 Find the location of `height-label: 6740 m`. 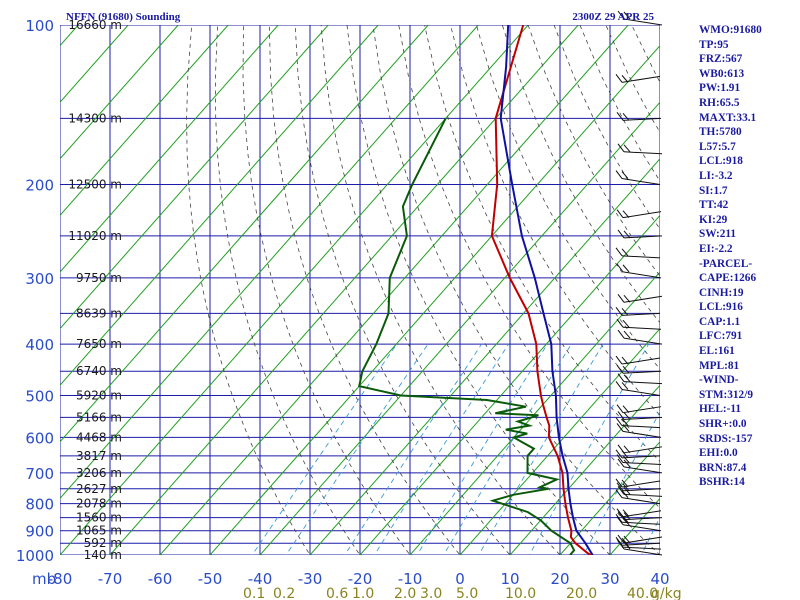

height-label: 6740 m is located at coordinates (99, 371).